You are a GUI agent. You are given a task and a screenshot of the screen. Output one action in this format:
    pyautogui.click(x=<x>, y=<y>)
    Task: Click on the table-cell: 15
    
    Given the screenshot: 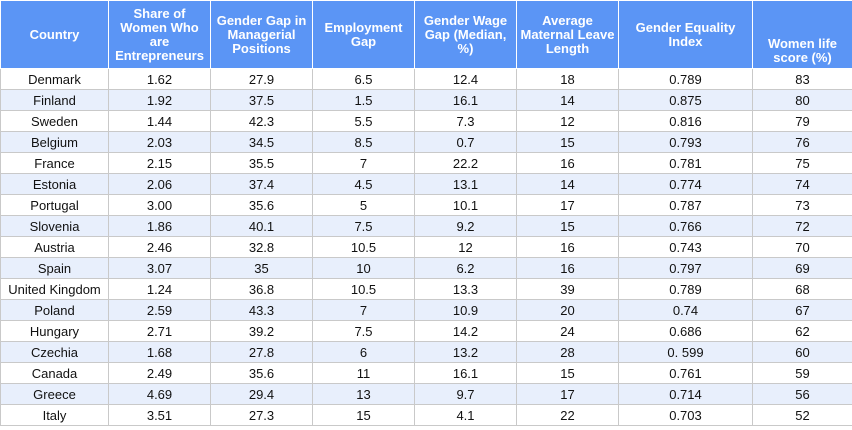 What is the action you would take?
    pyautogui.click(x=567, y=226)
    